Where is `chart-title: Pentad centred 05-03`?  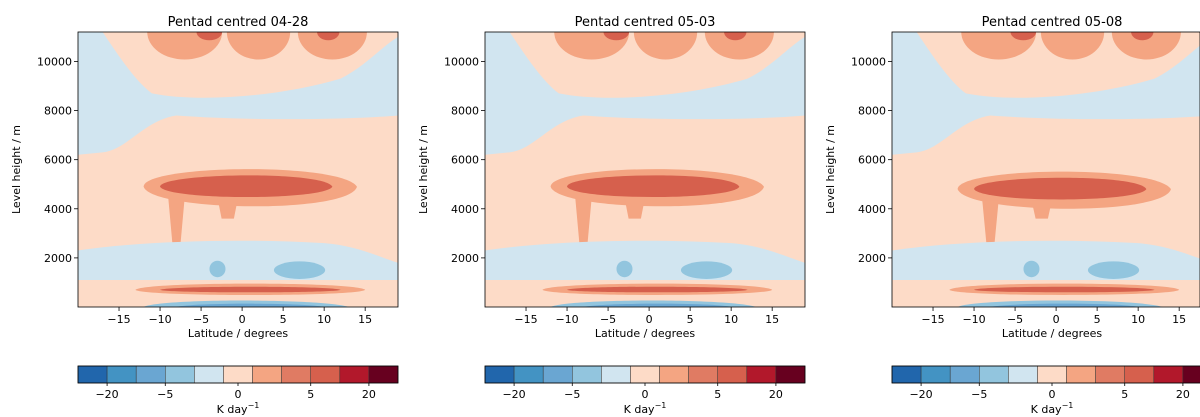
chart-title: Pentad centred 05-03 is located at coordinates (645, 22).